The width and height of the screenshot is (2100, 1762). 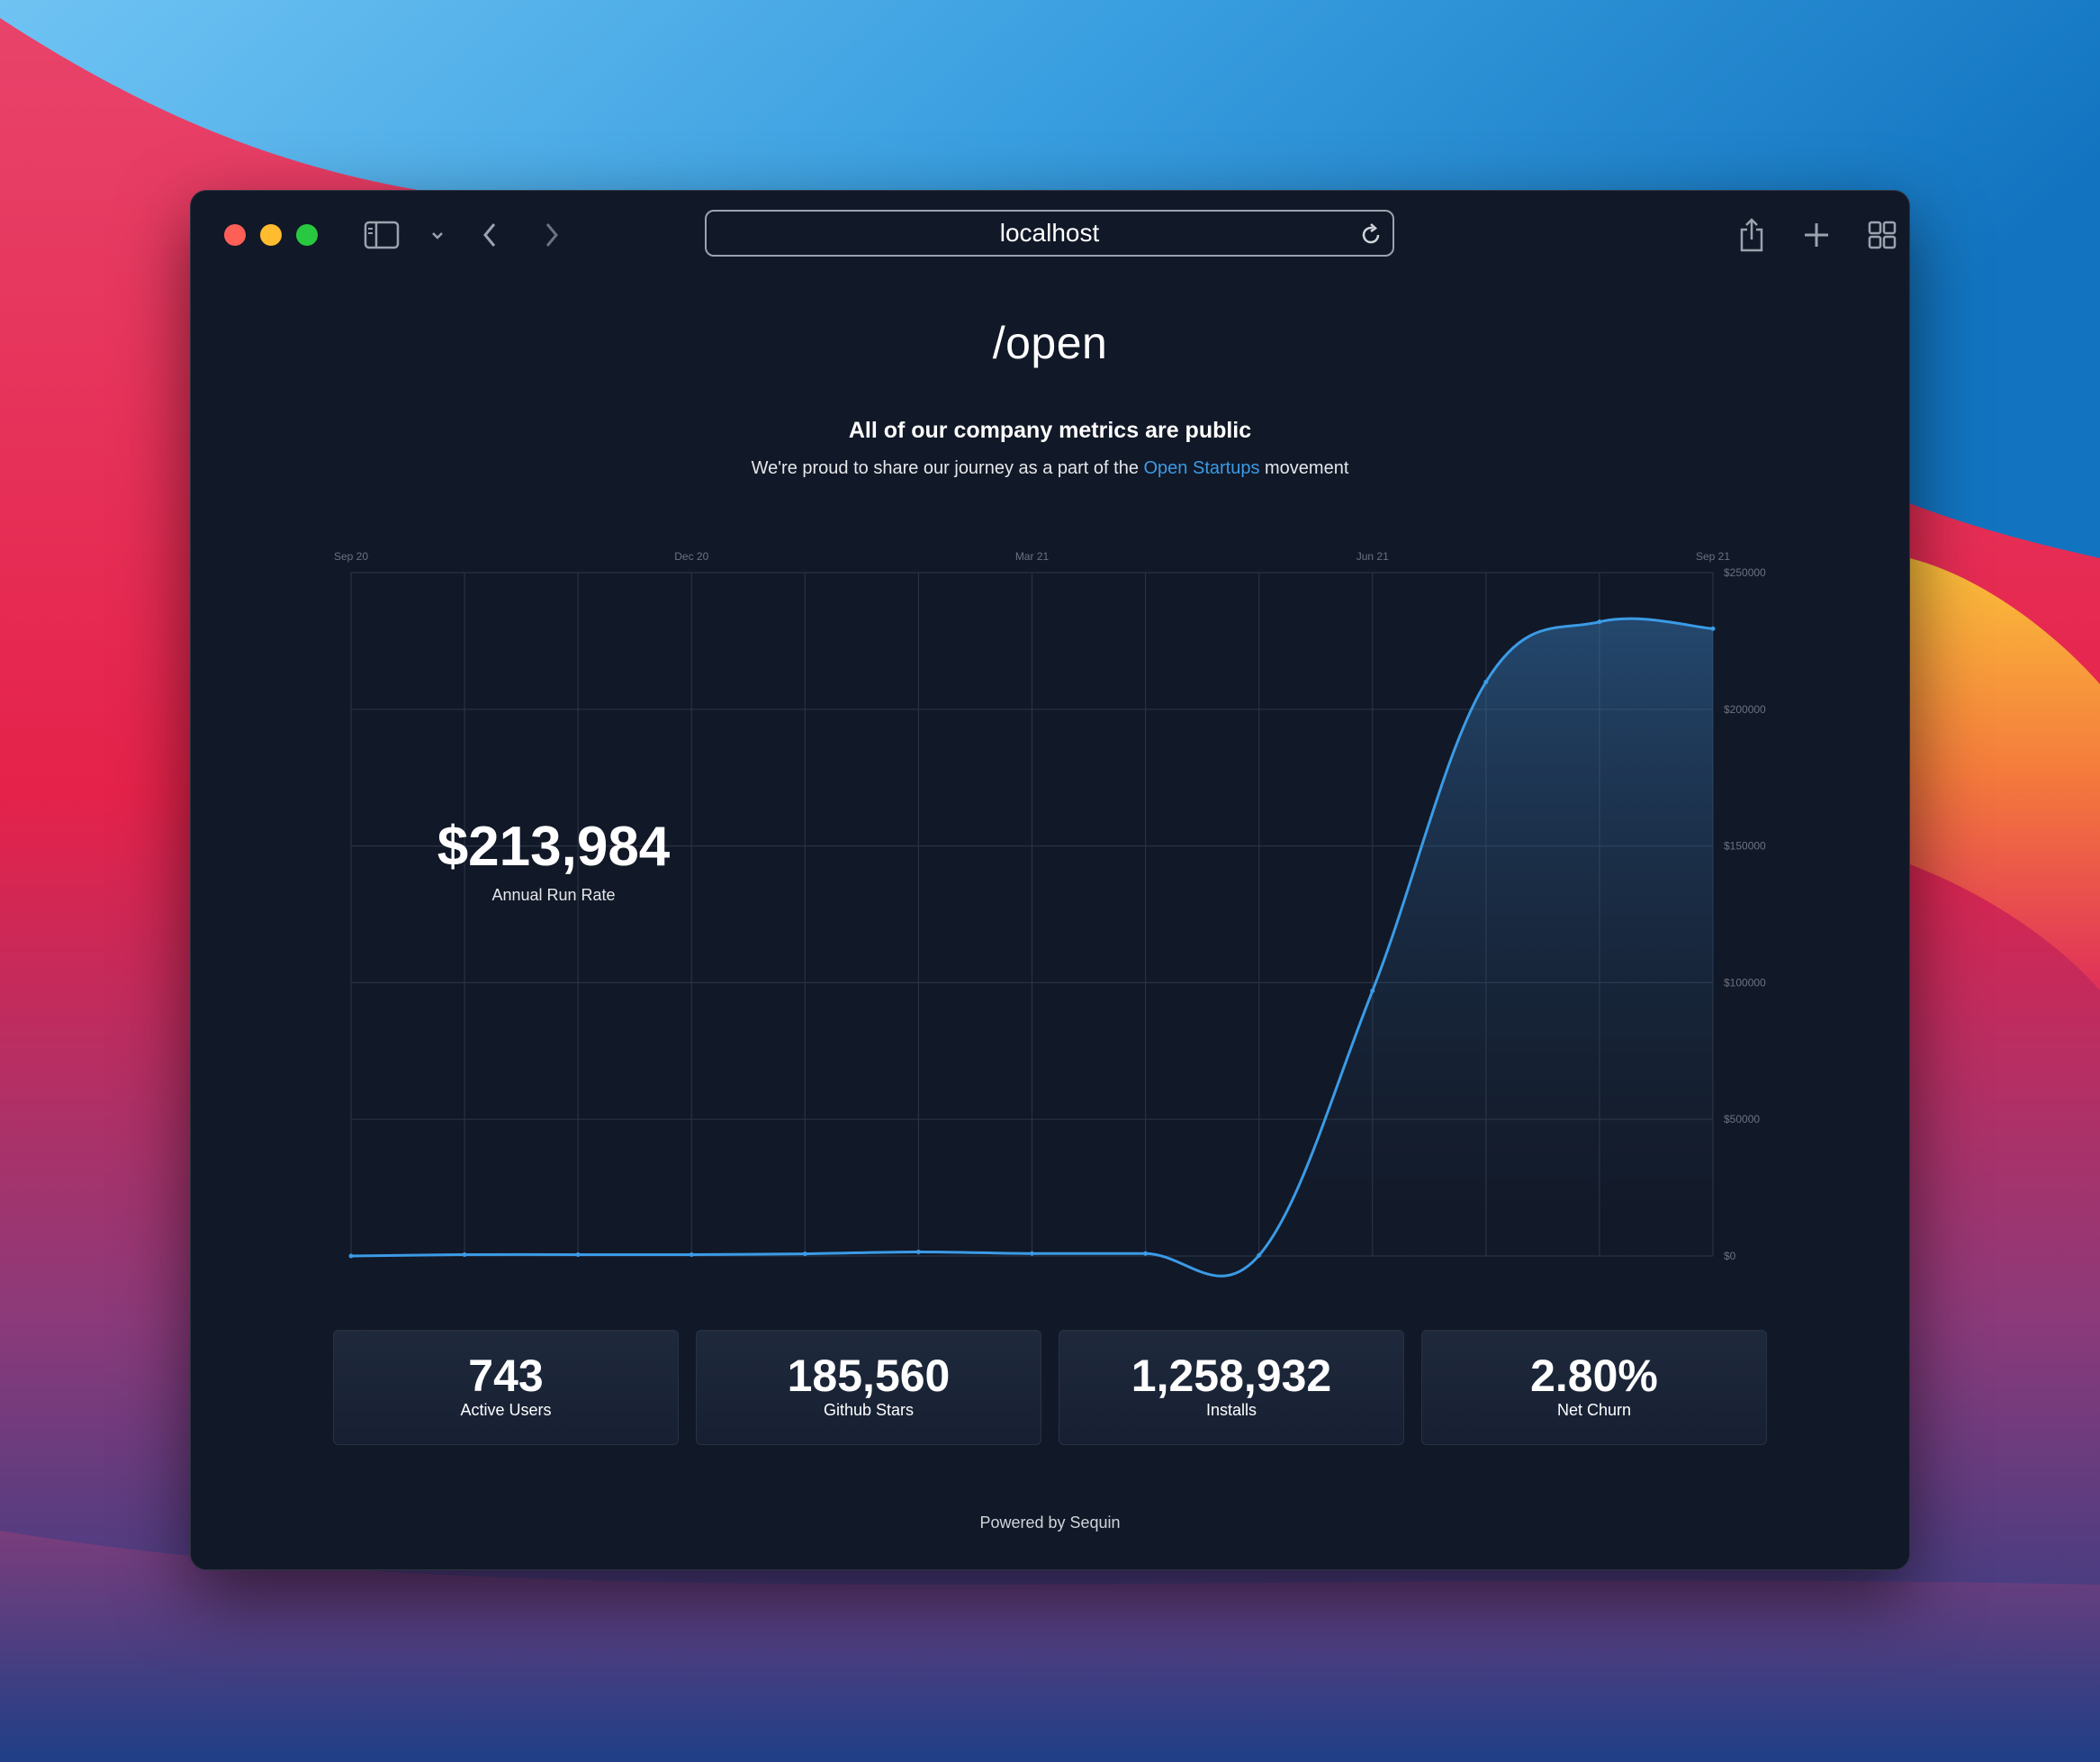 I want to click on stat-value: 2.80%, so click(x=1594, y=1376).